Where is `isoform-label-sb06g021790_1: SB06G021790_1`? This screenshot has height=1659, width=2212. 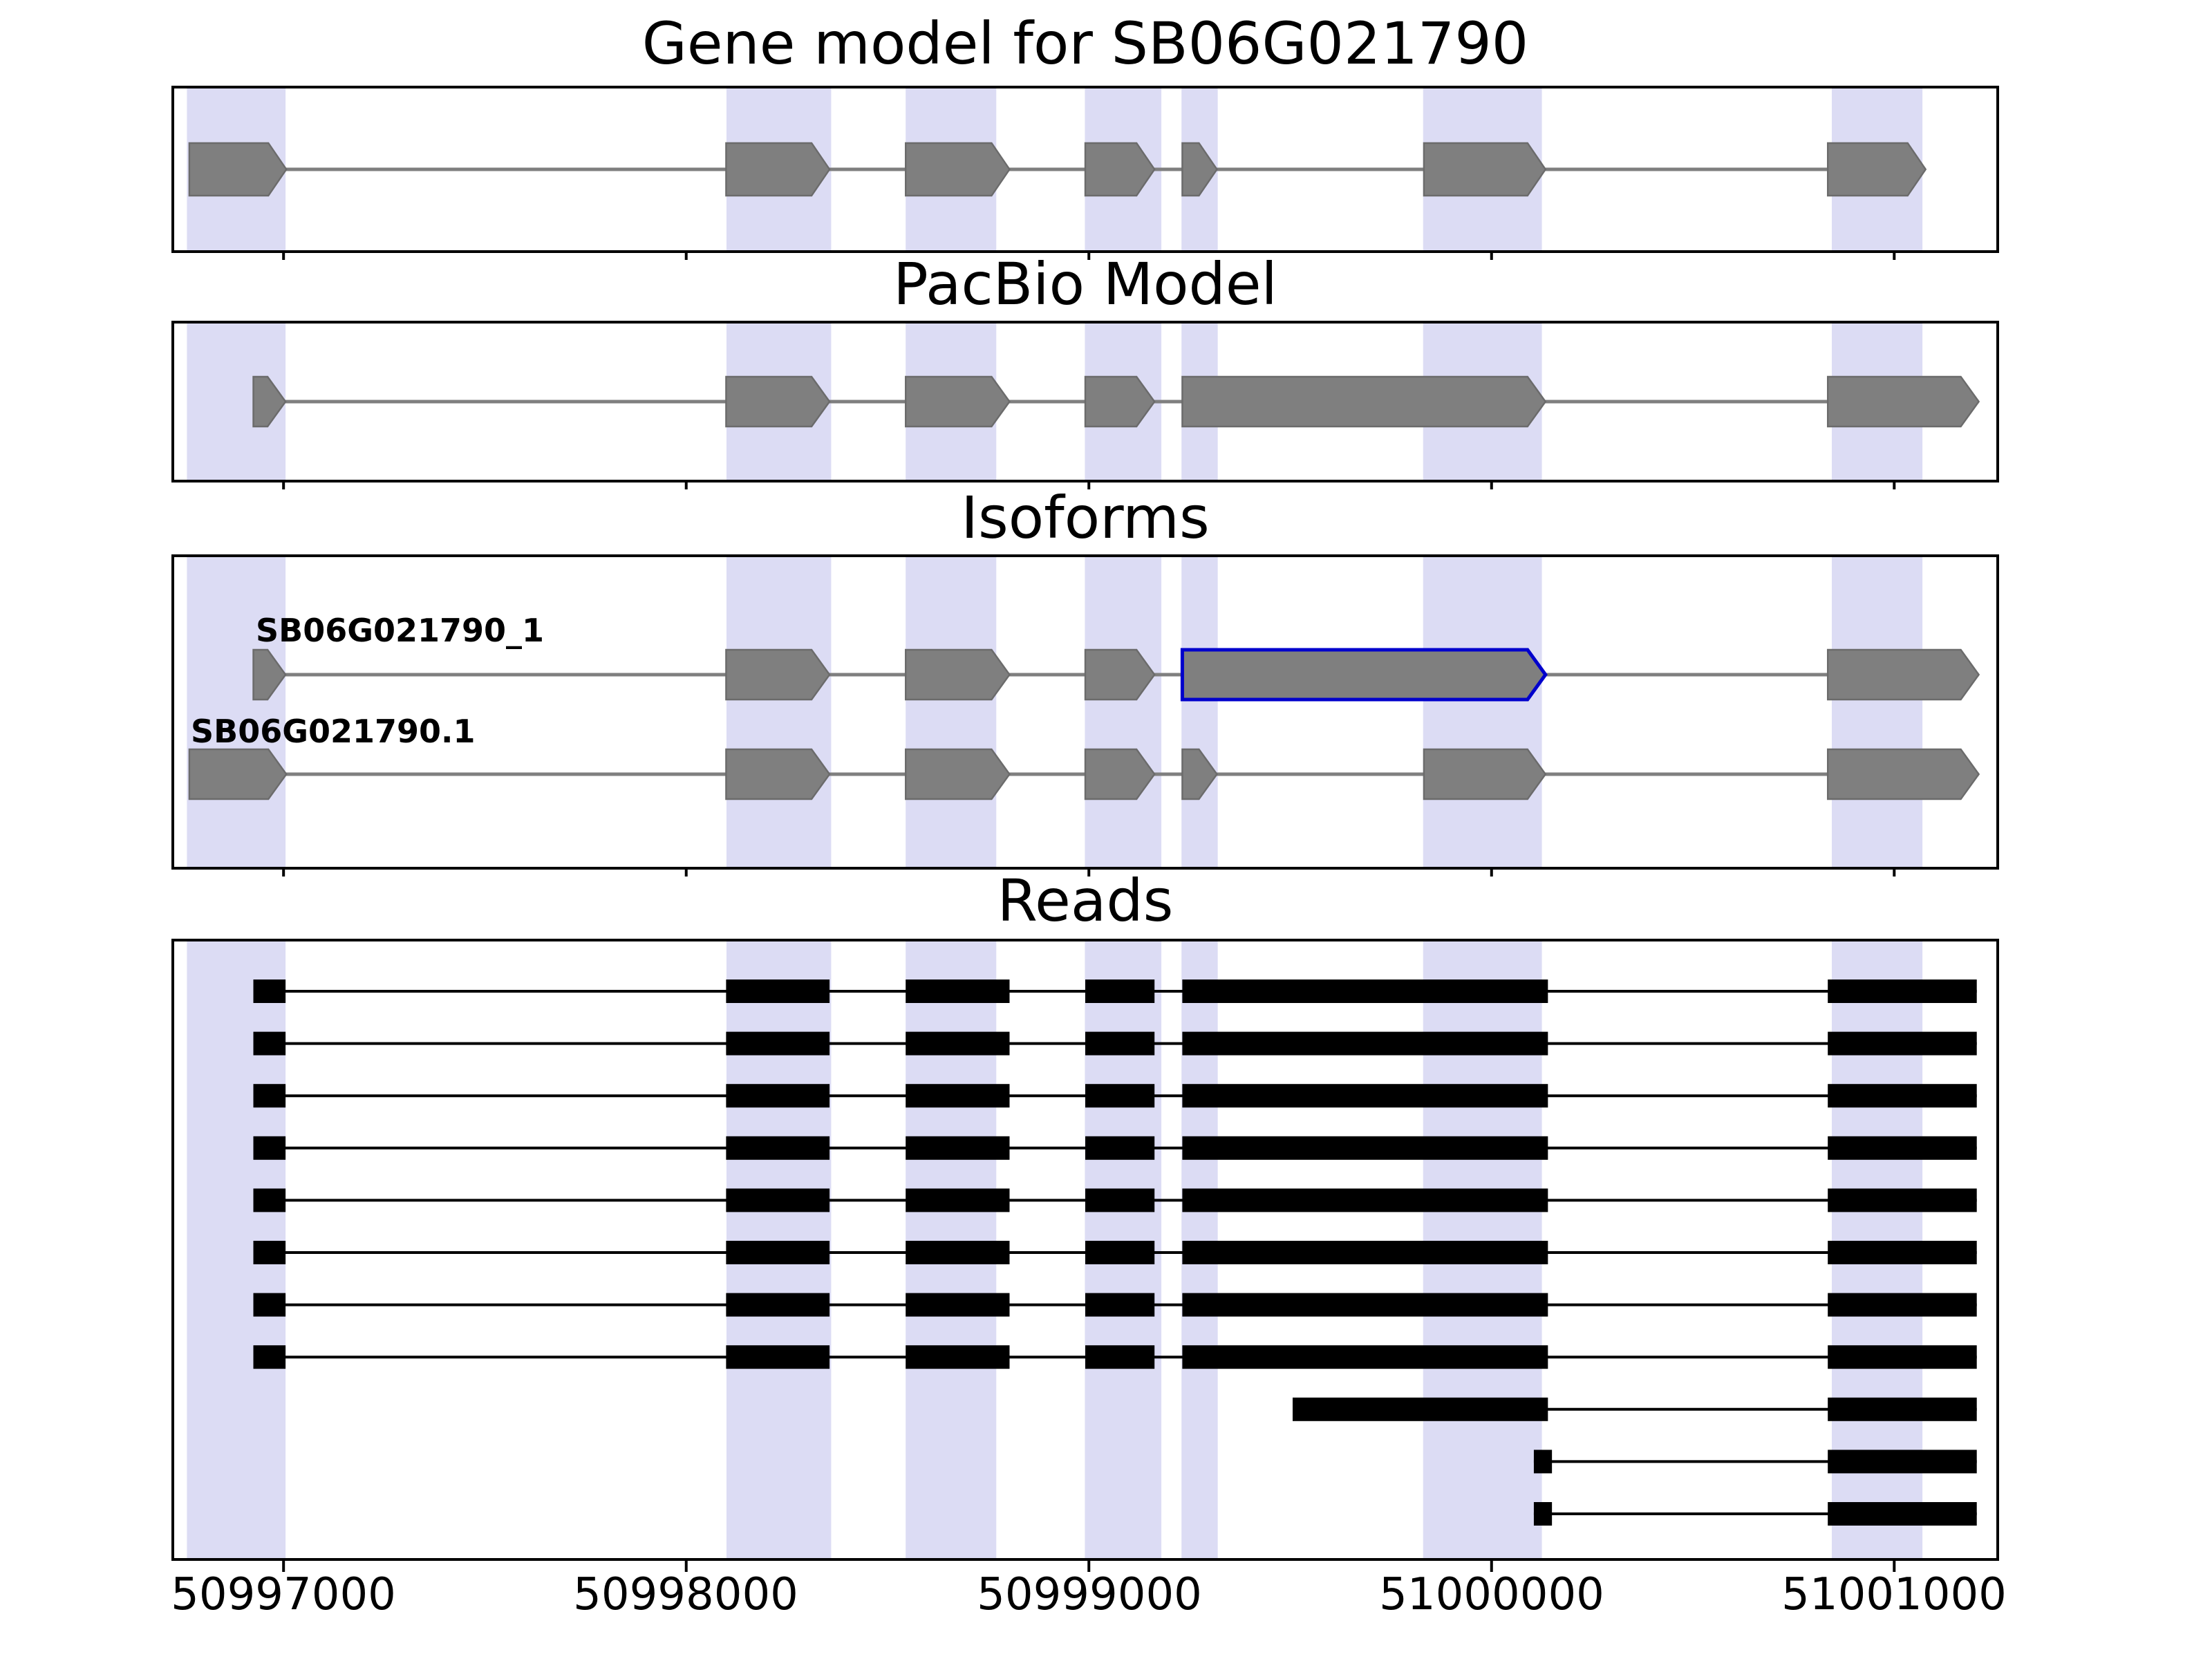
isoform-label-sb06g021790_1: SB06G021790_1 is located at coordinates (400, 630).